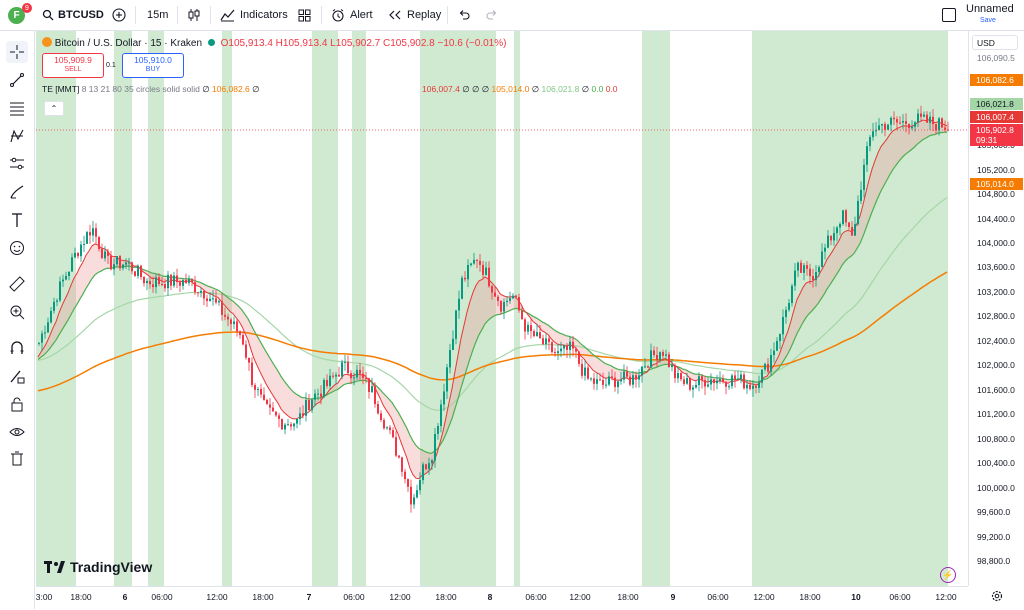 The height and width of the screenshot is (610, 1024). I want to click on templates-button, so click(304, 15).